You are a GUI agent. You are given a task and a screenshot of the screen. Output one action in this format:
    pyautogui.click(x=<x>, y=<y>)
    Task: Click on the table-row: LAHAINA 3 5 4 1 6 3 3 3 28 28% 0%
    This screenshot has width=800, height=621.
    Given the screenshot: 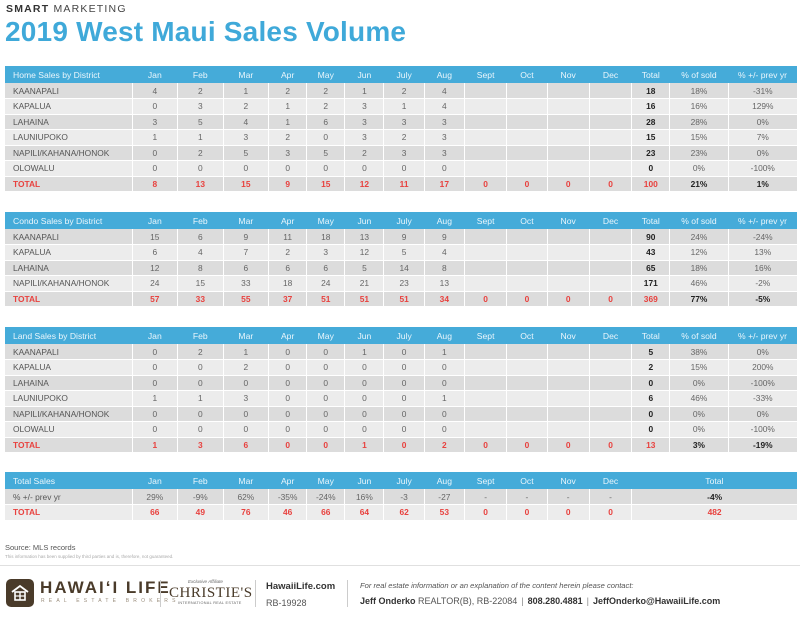 What is the action you would take?
    pyautogui.click(x=401, y=122)
    